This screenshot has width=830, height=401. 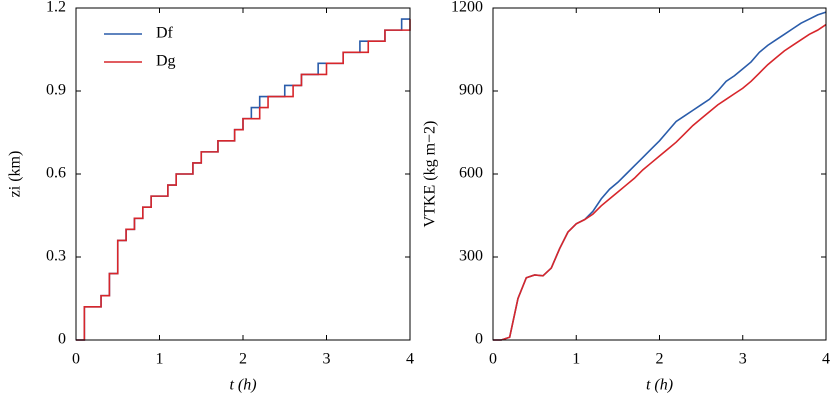 What do you see at coordinates (15, 174) in the screenshot?
I see `y-axis-label: zi (km)` at bounding box center [15, 174].